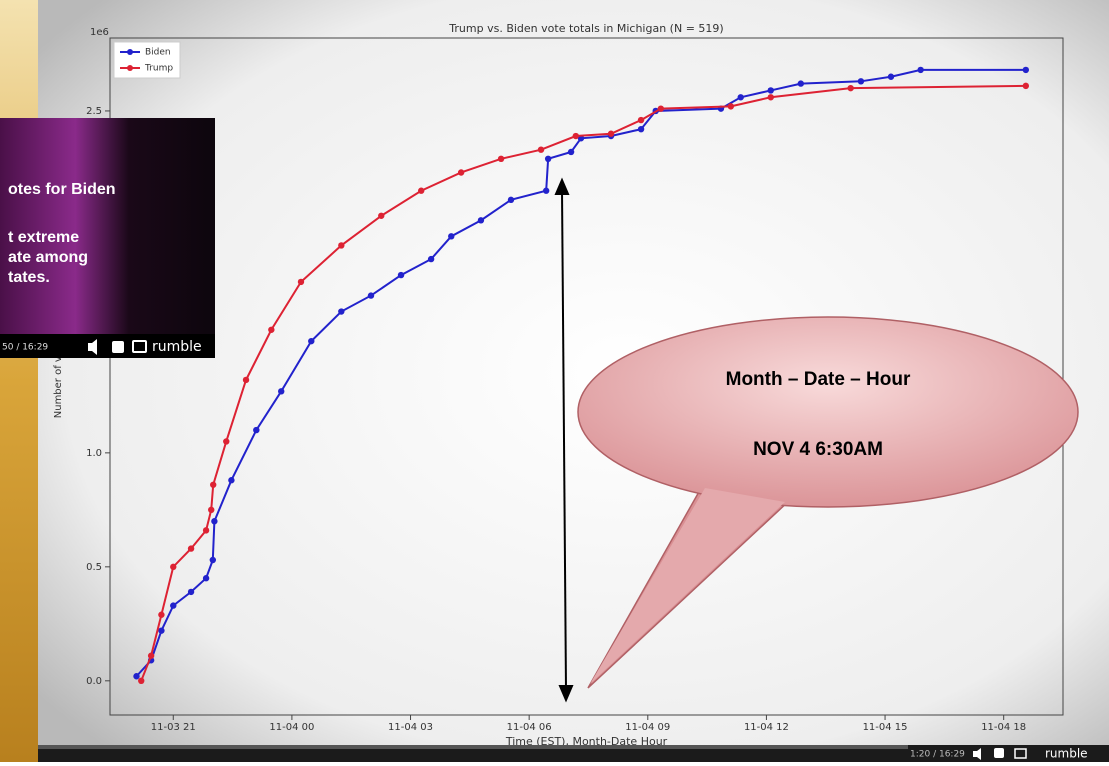 Image resolution: width=1109 pixels, height=766 pixels. I want to click on player-bar: 1:20 / 16:29 rumble, so click(573, 753).